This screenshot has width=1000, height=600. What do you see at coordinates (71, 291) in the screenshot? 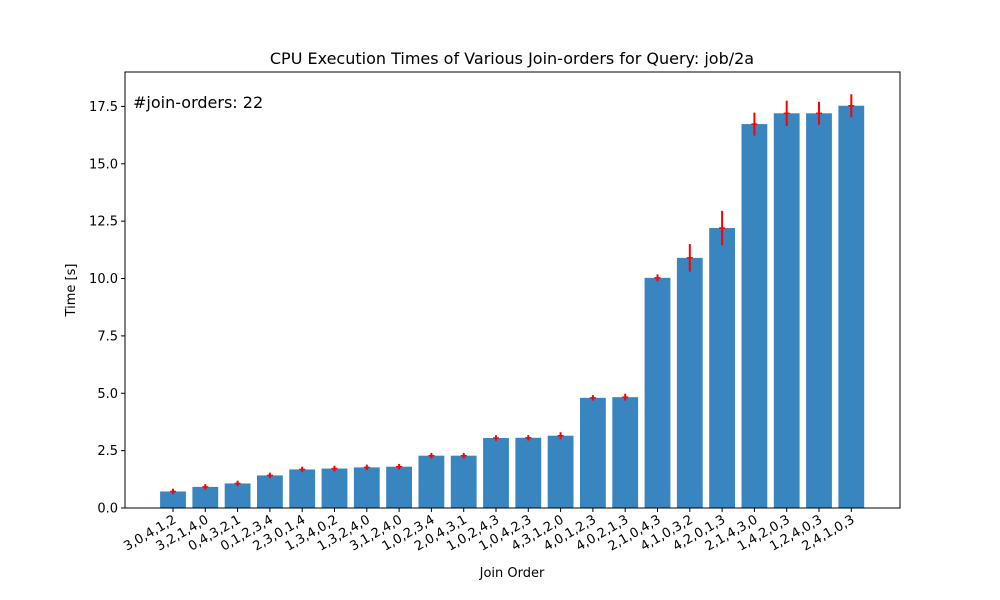
I see `y-axis-label: Time [s]` at bounding box center [71, 291].